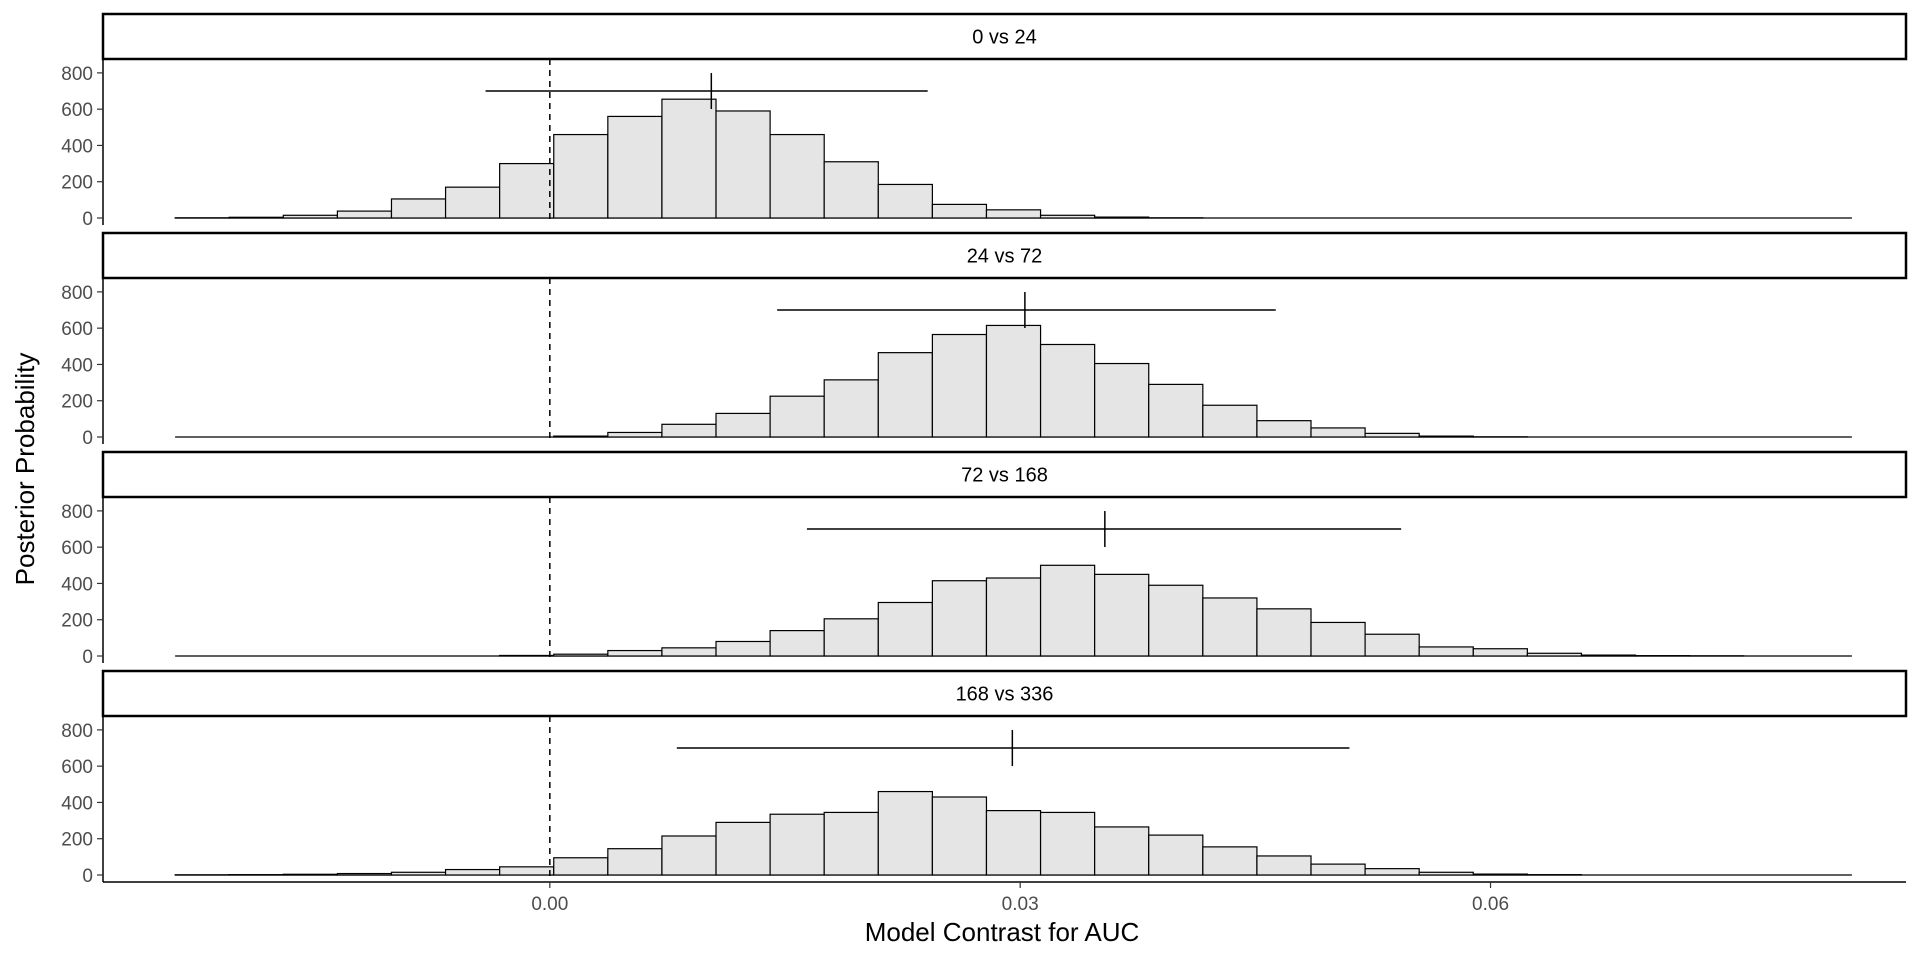 Image resolution: width=1920 pixels, height=960 pixels. I want to click on x-axis: 0.00 0.03 0.06, so click(1004, 898).